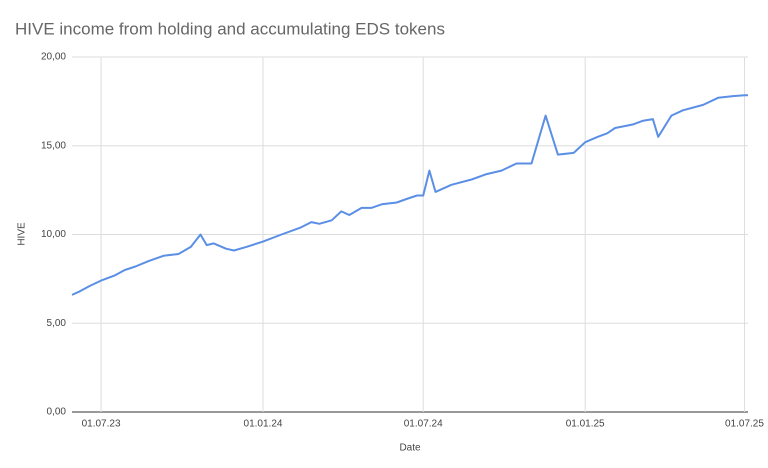 This screenshot has height=468, width=768. What do you see at coordinates (57, 323) in the screenshot?
I see `y-tick-label: 5,00` at bounding box center [57, 323].